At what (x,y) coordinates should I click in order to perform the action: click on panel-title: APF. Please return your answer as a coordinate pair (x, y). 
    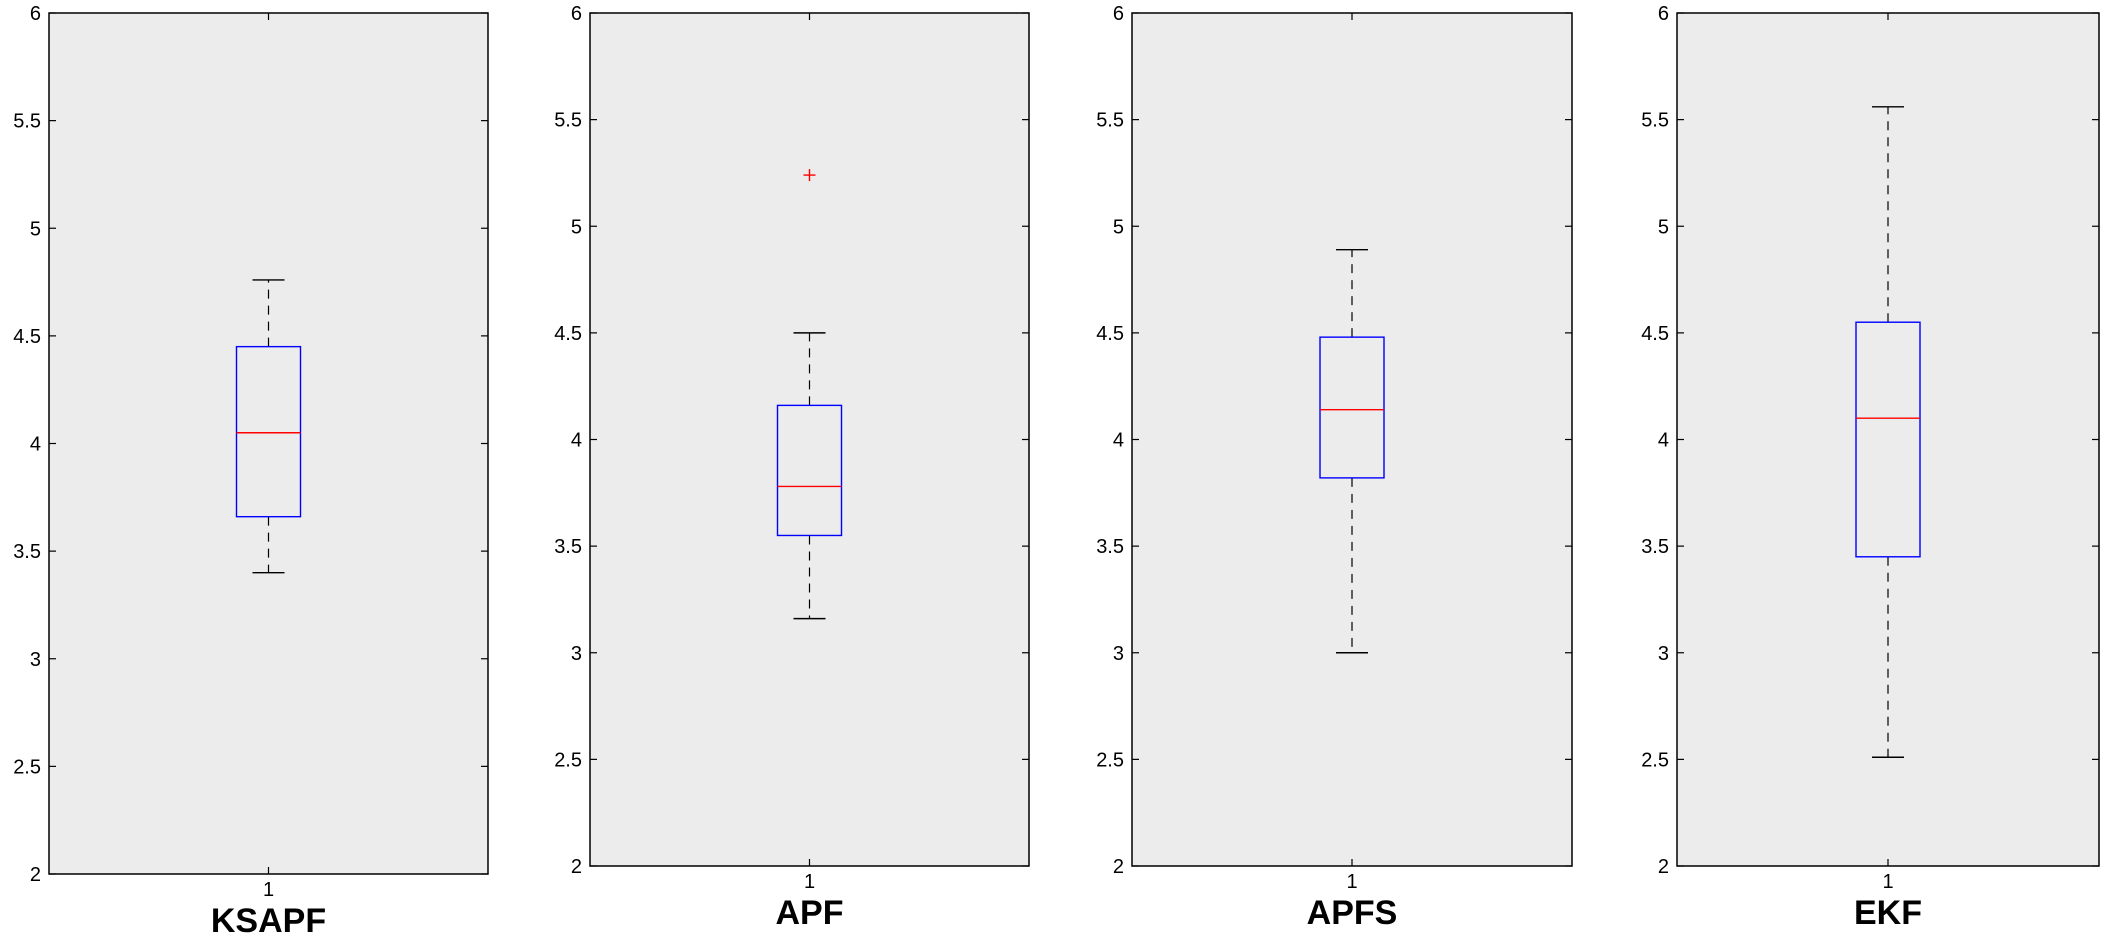
    Looking at the image, I should click on (810, 913).